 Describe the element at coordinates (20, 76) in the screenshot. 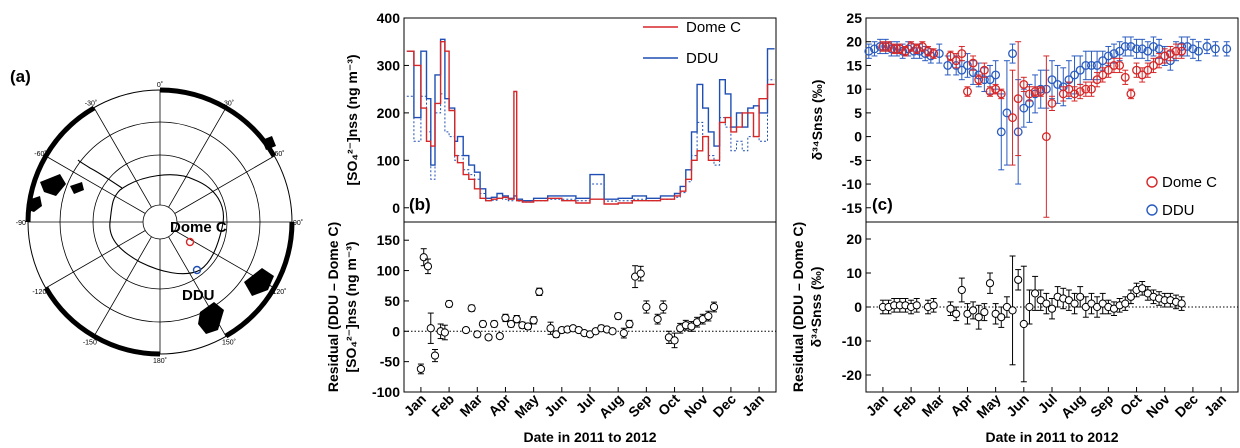

I see `panel-a-label: (a)` at that location.